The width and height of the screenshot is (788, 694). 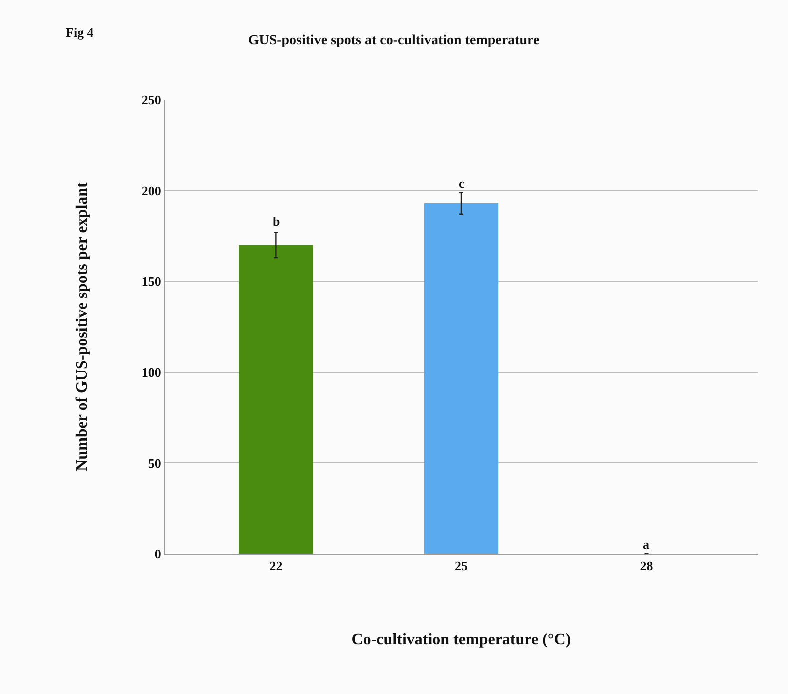 What do you see at coordinates (155, 463) in the screenshot?
I see `y-tick-label: 50` at bounding box center [155, 463].